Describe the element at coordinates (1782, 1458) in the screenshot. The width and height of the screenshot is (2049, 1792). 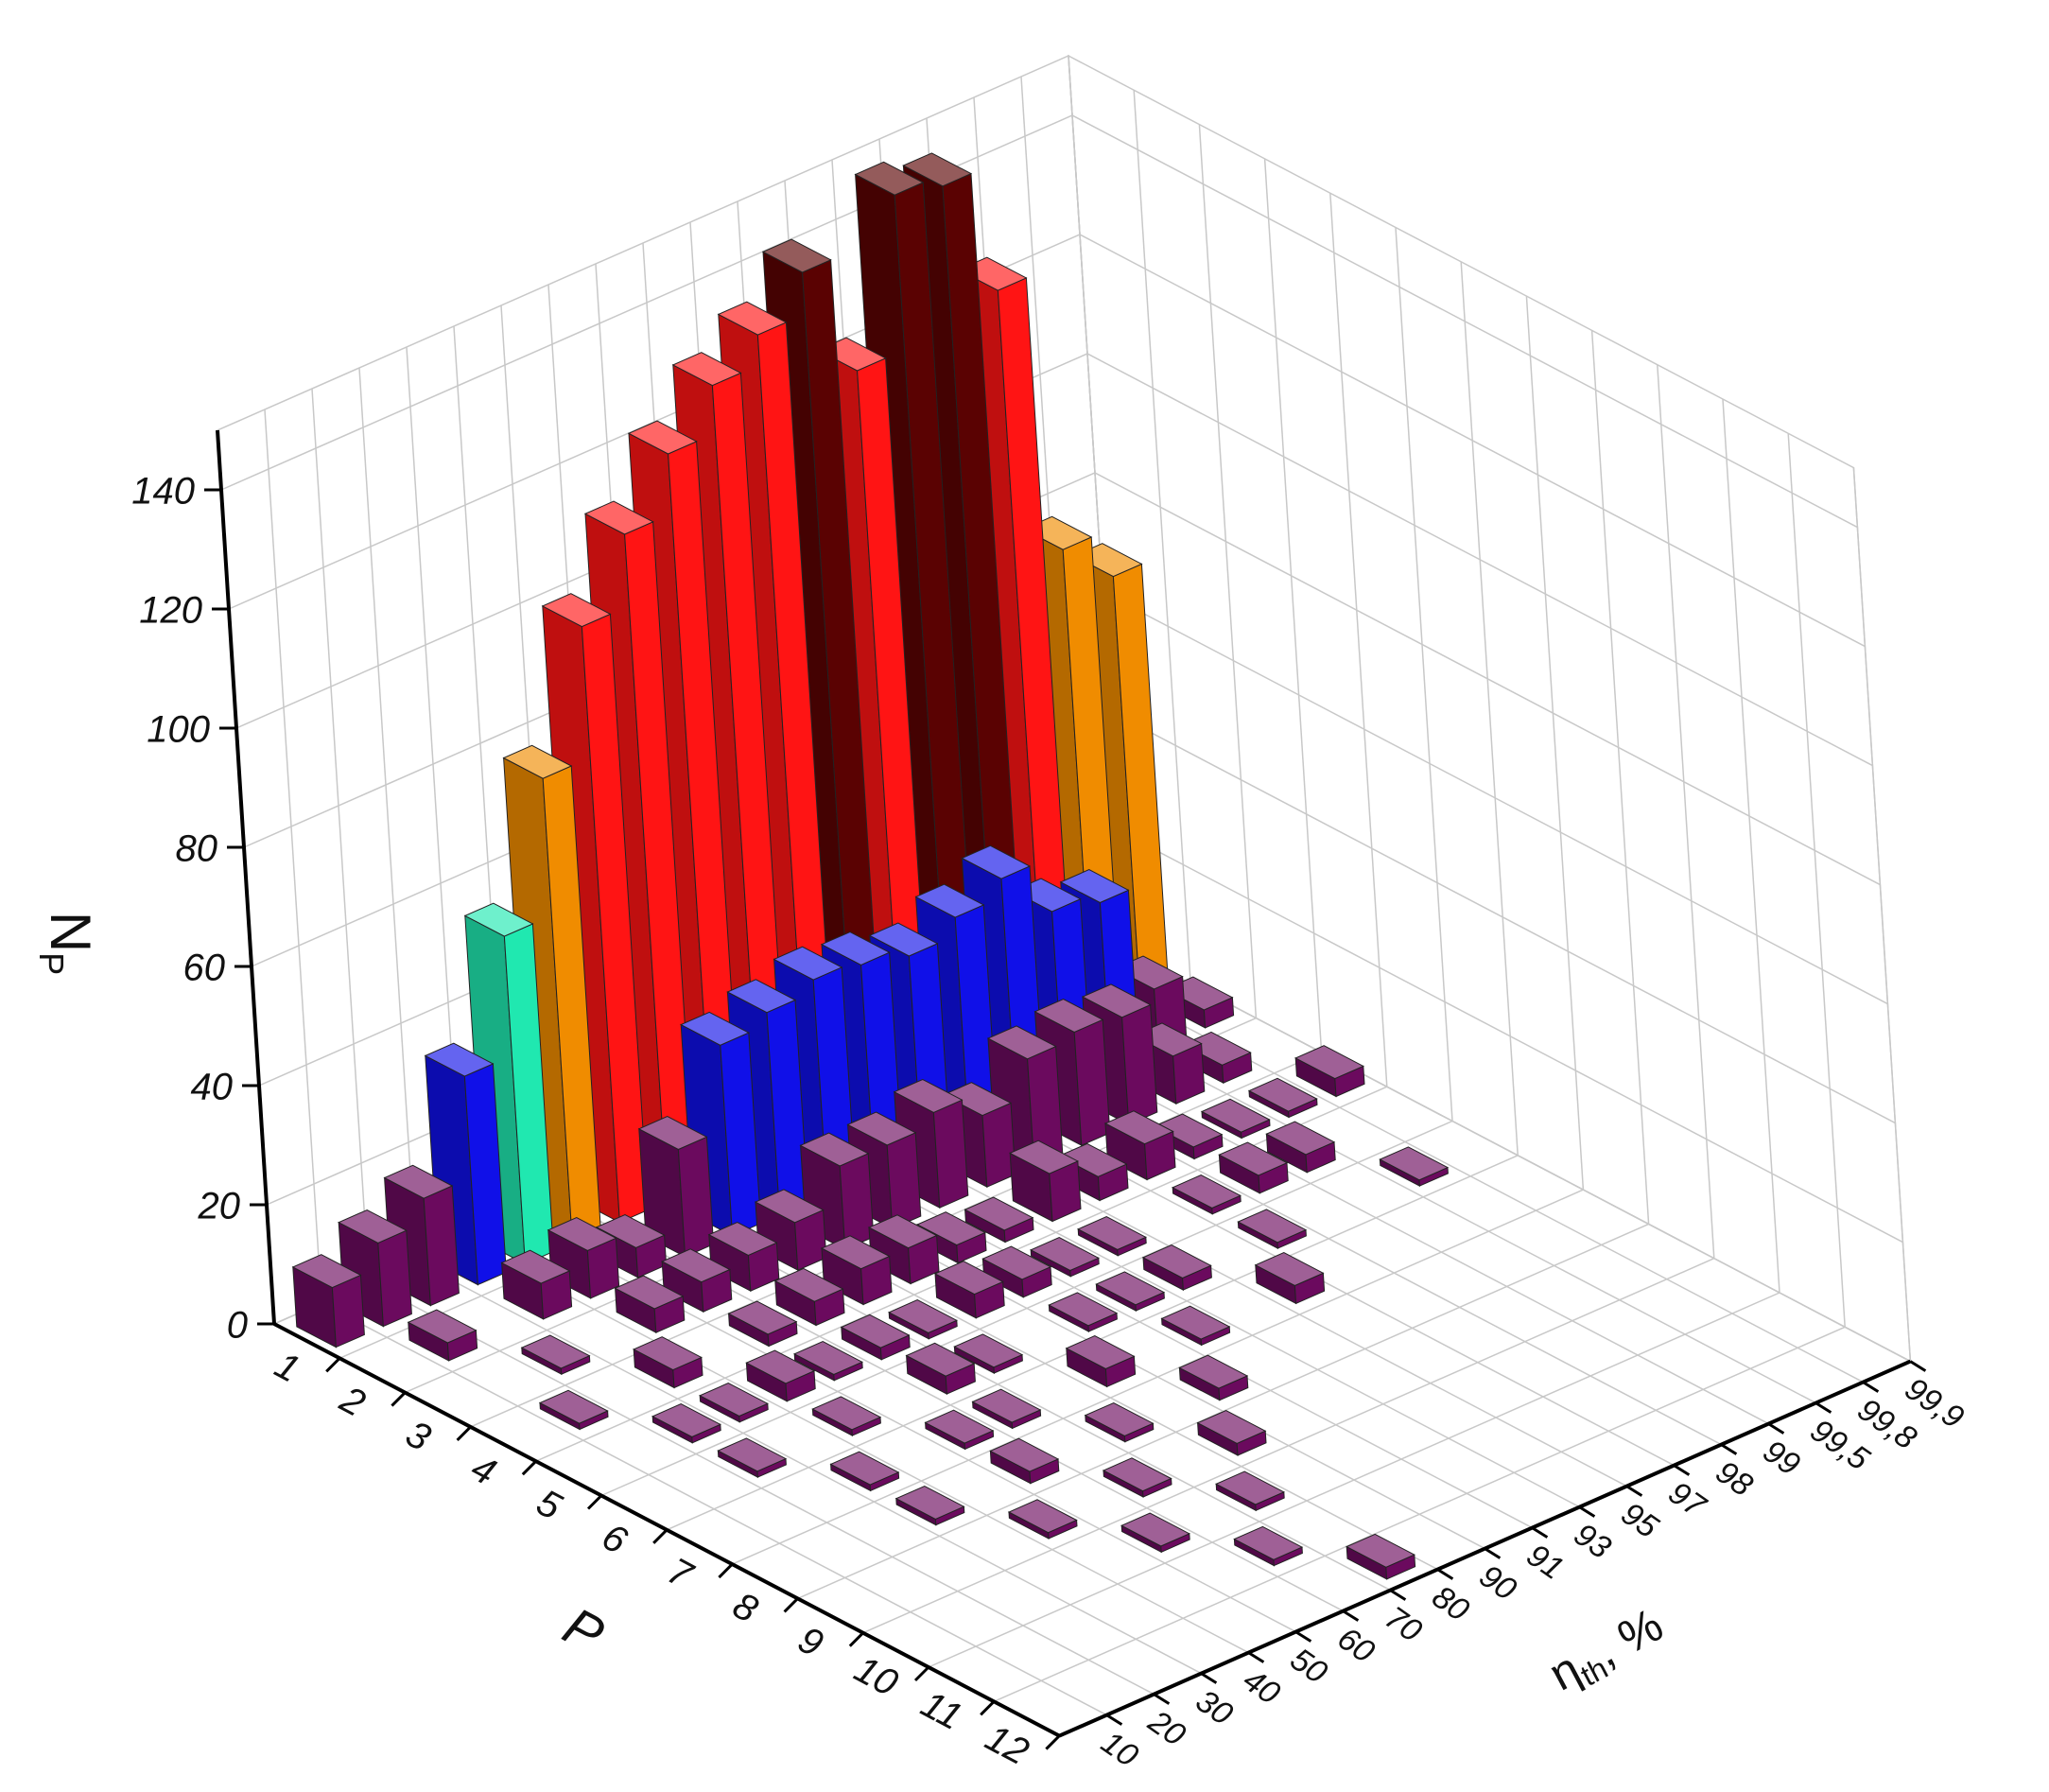
I see `y-tick-label: 99` at that location.